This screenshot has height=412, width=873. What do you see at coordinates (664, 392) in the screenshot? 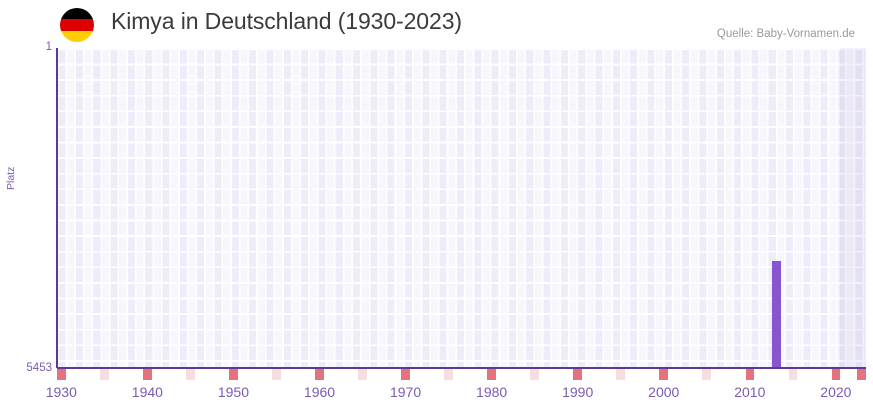
I see `x-tick-label-2000: 2000` at bounding box center [664, 392].